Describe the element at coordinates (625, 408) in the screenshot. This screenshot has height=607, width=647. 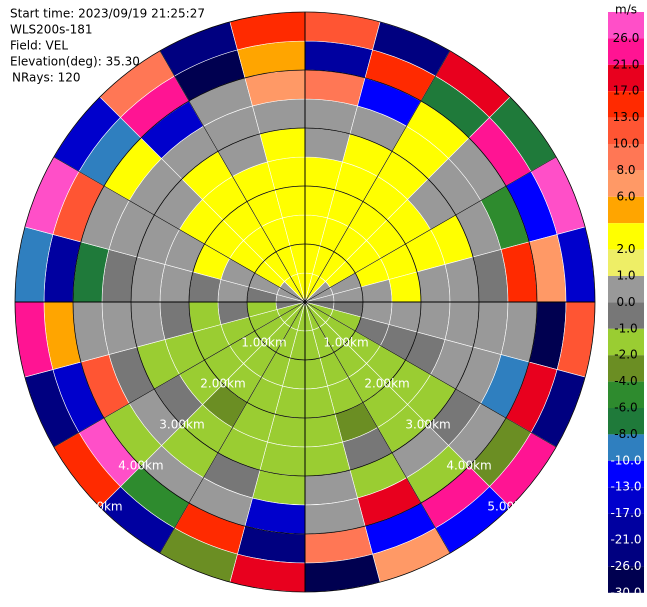
I see `colorbar-tick-label: -6.0` at that location.